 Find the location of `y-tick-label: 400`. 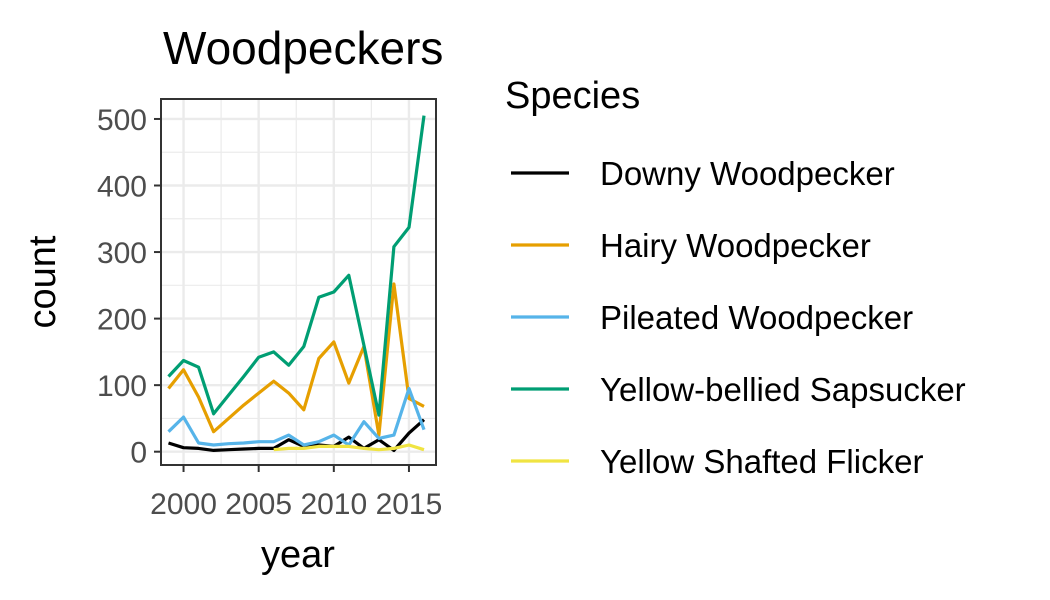

y-tick-label: 400 is located at coordinates (122, 187).